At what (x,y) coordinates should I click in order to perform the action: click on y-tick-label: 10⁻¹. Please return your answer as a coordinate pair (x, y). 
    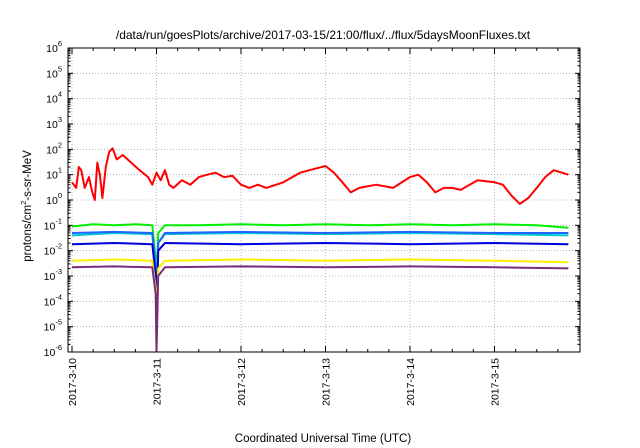
    Looking at the image, I should click on (53, 224).